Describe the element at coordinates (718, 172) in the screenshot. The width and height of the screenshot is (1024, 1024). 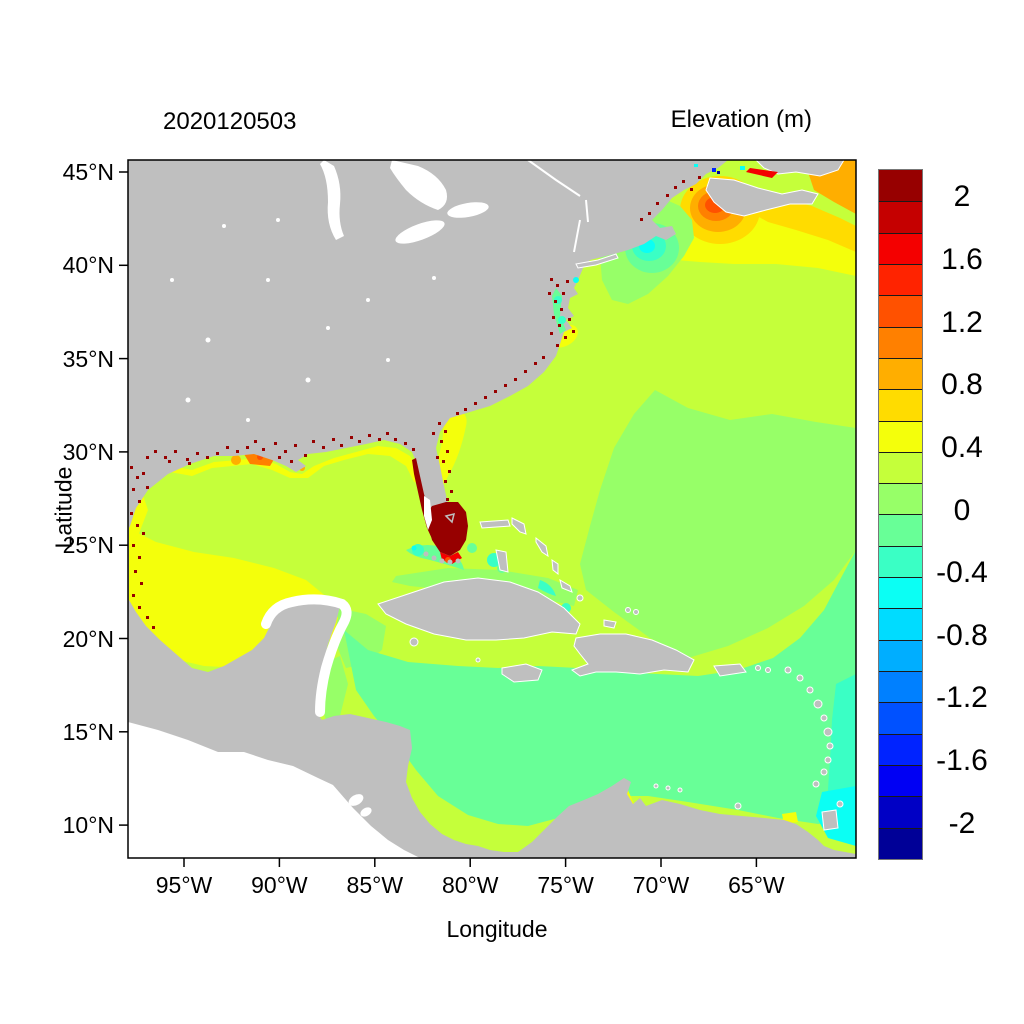
I see `top-darkblue-speck` at that location.